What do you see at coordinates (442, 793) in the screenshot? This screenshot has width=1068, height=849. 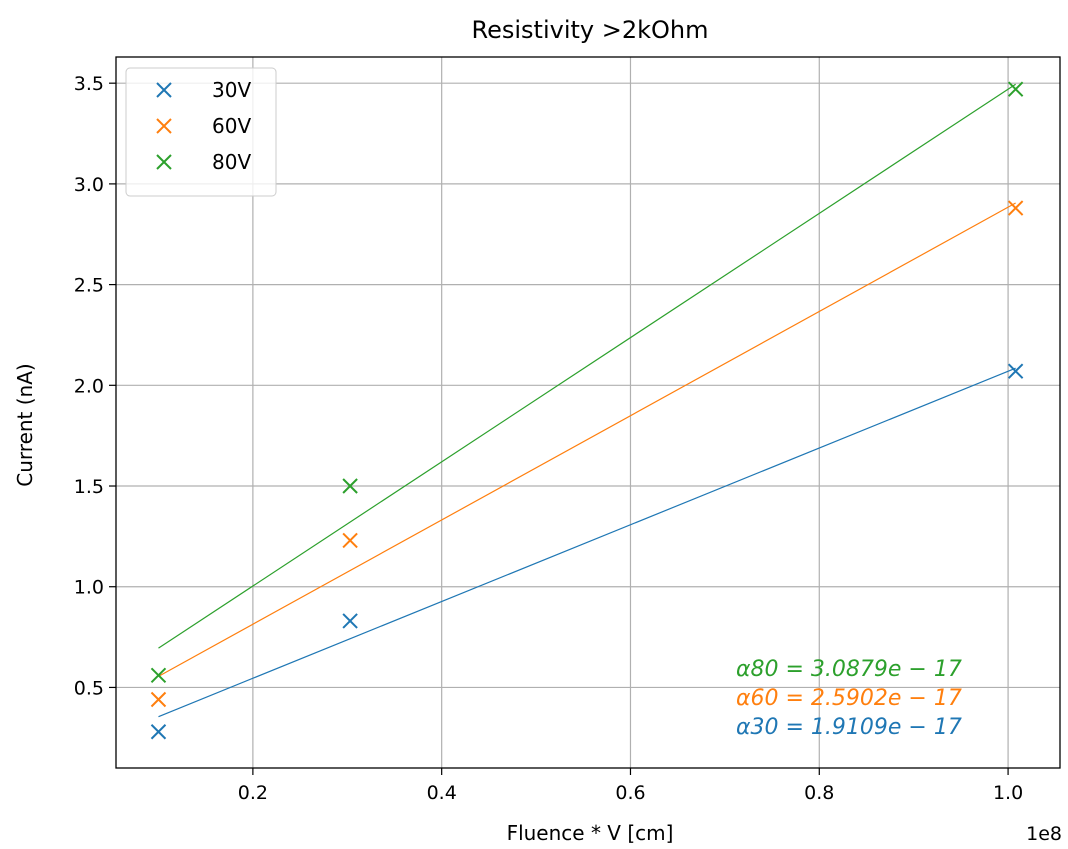 I see `x-tick-label: 0.4` at bounding box center [442, 793].